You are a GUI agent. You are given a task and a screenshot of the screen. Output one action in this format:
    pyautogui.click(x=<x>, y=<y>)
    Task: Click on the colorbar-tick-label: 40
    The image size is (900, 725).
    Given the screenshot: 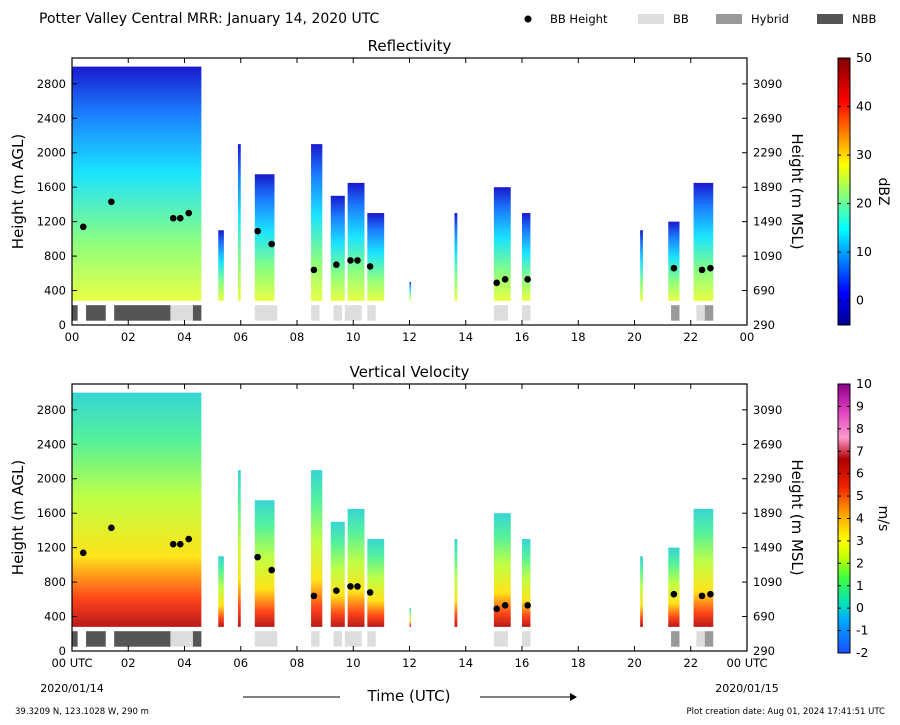 What is the action you would take?
    pyautogui.click(x=864, y=106)
    